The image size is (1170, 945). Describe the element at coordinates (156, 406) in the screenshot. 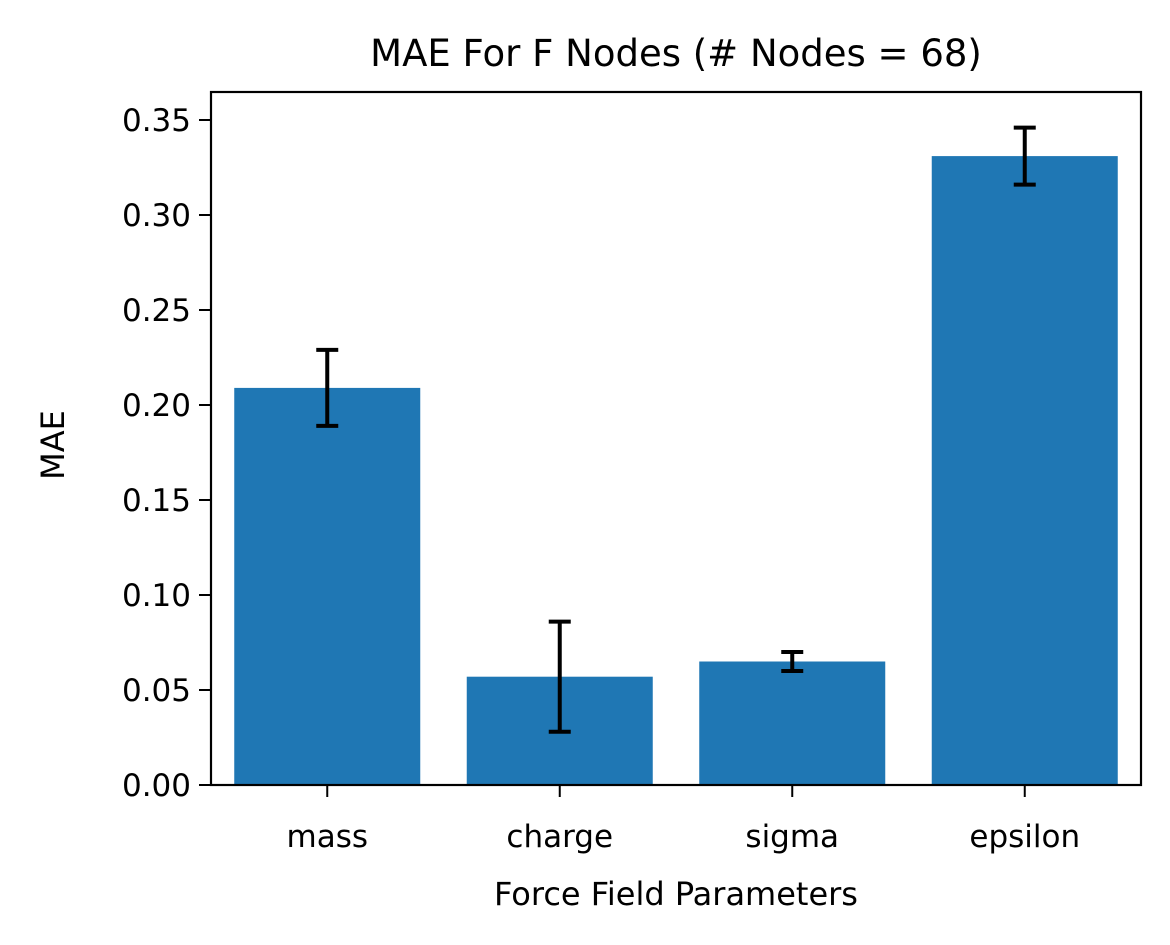

I see `y-tick-label: 0.20` at that location.